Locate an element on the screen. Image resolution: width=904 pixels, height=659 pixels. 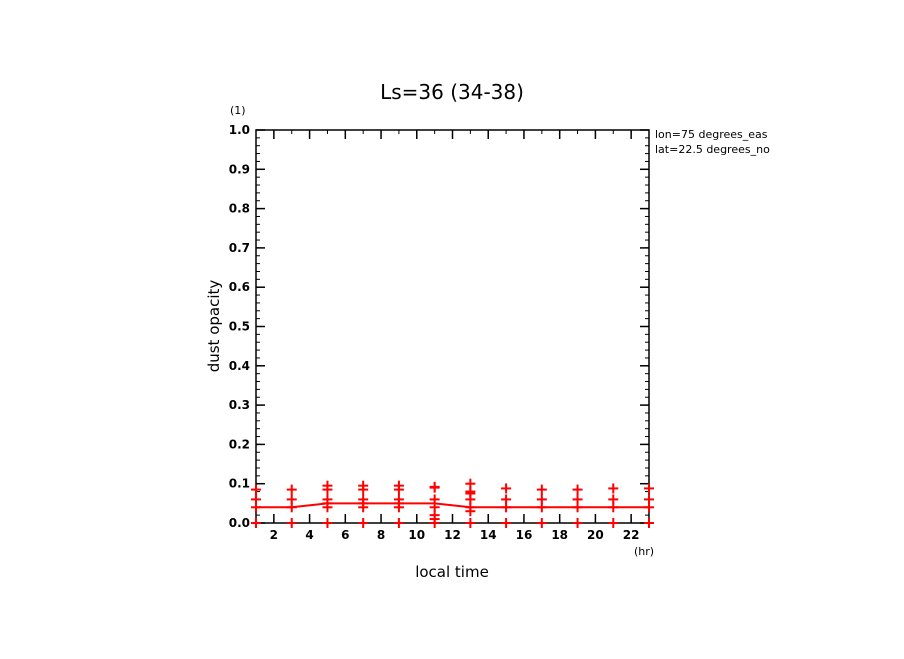
y-tick-label: 1.0 is located at coordinates (239, 130).